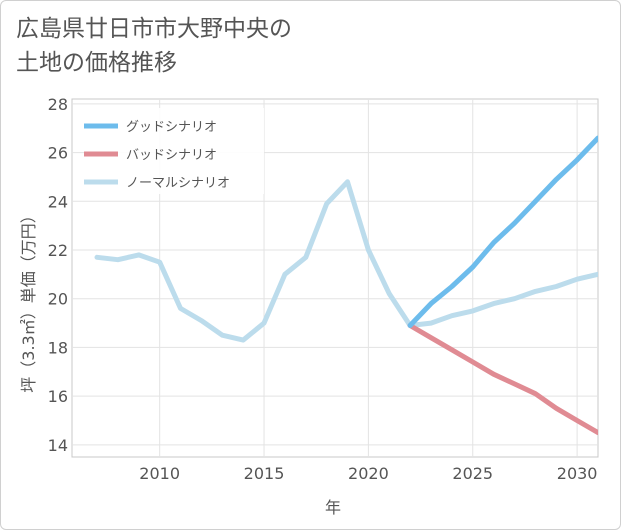  Describe the element at coordinates (58, 445) in the screenshot. I see `y-tick-label: 14` at that location.